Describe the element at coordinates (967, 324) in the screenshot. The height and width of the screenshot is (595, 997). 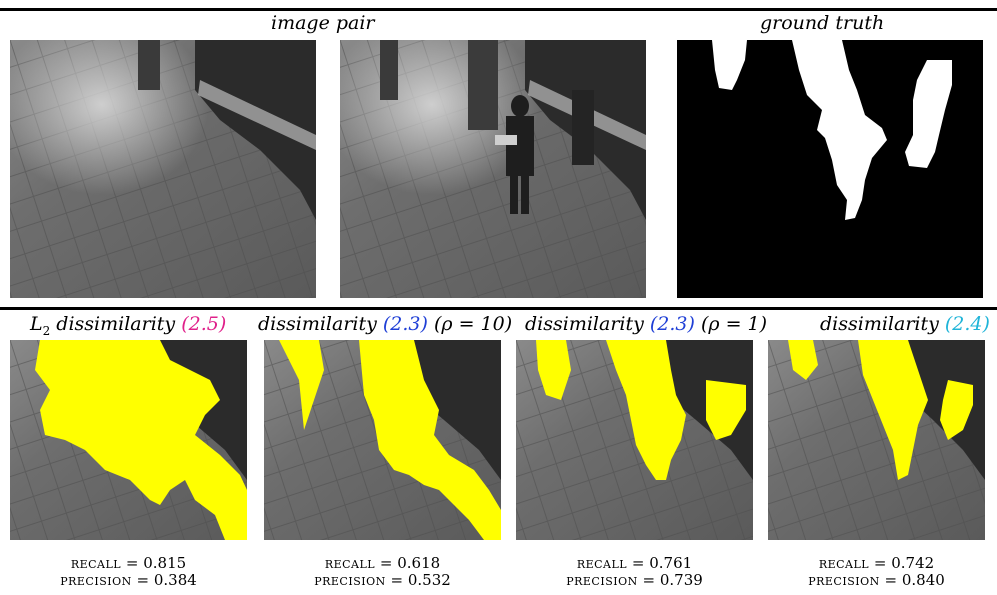
I see `equation-ref: (2.4)` at that location.